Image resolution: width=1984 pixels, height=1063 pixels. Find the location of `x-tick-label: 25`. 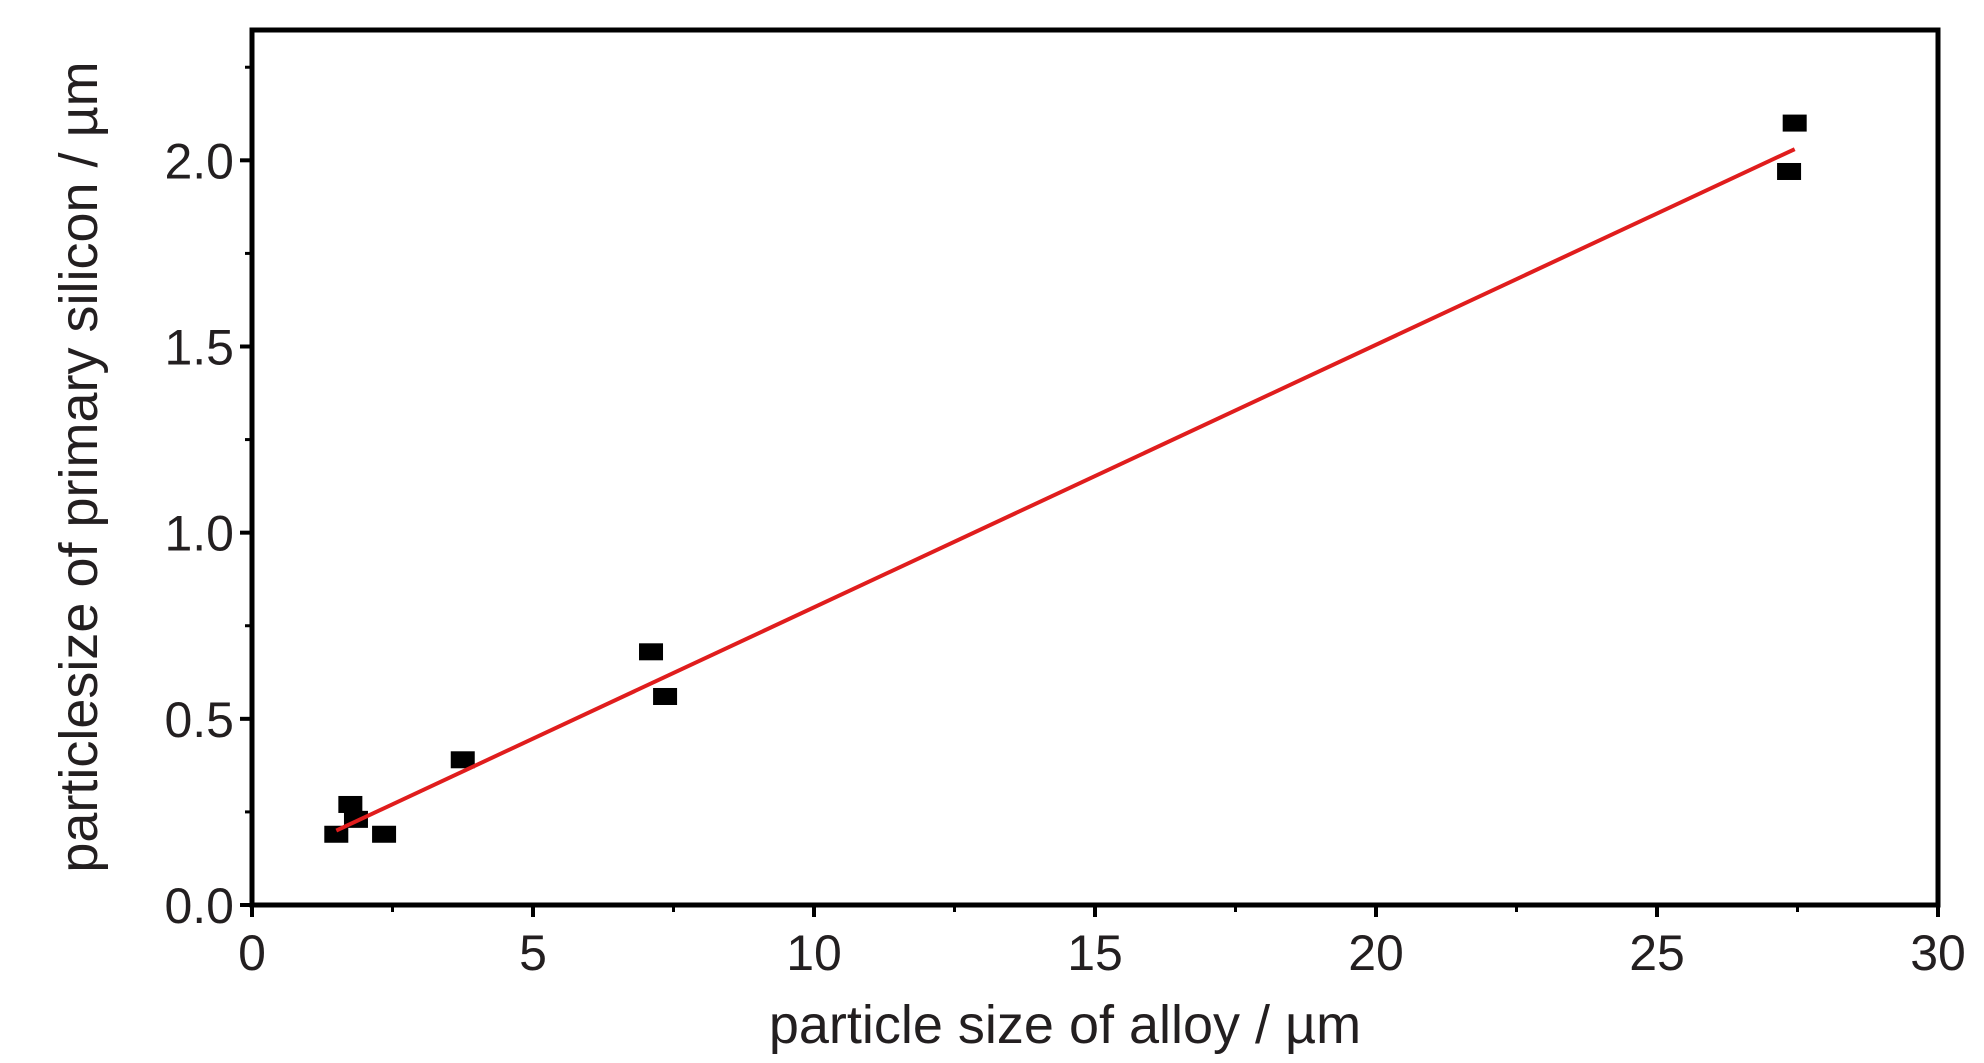

x-tick-label: 25 is located at coordinates (1657, 953).